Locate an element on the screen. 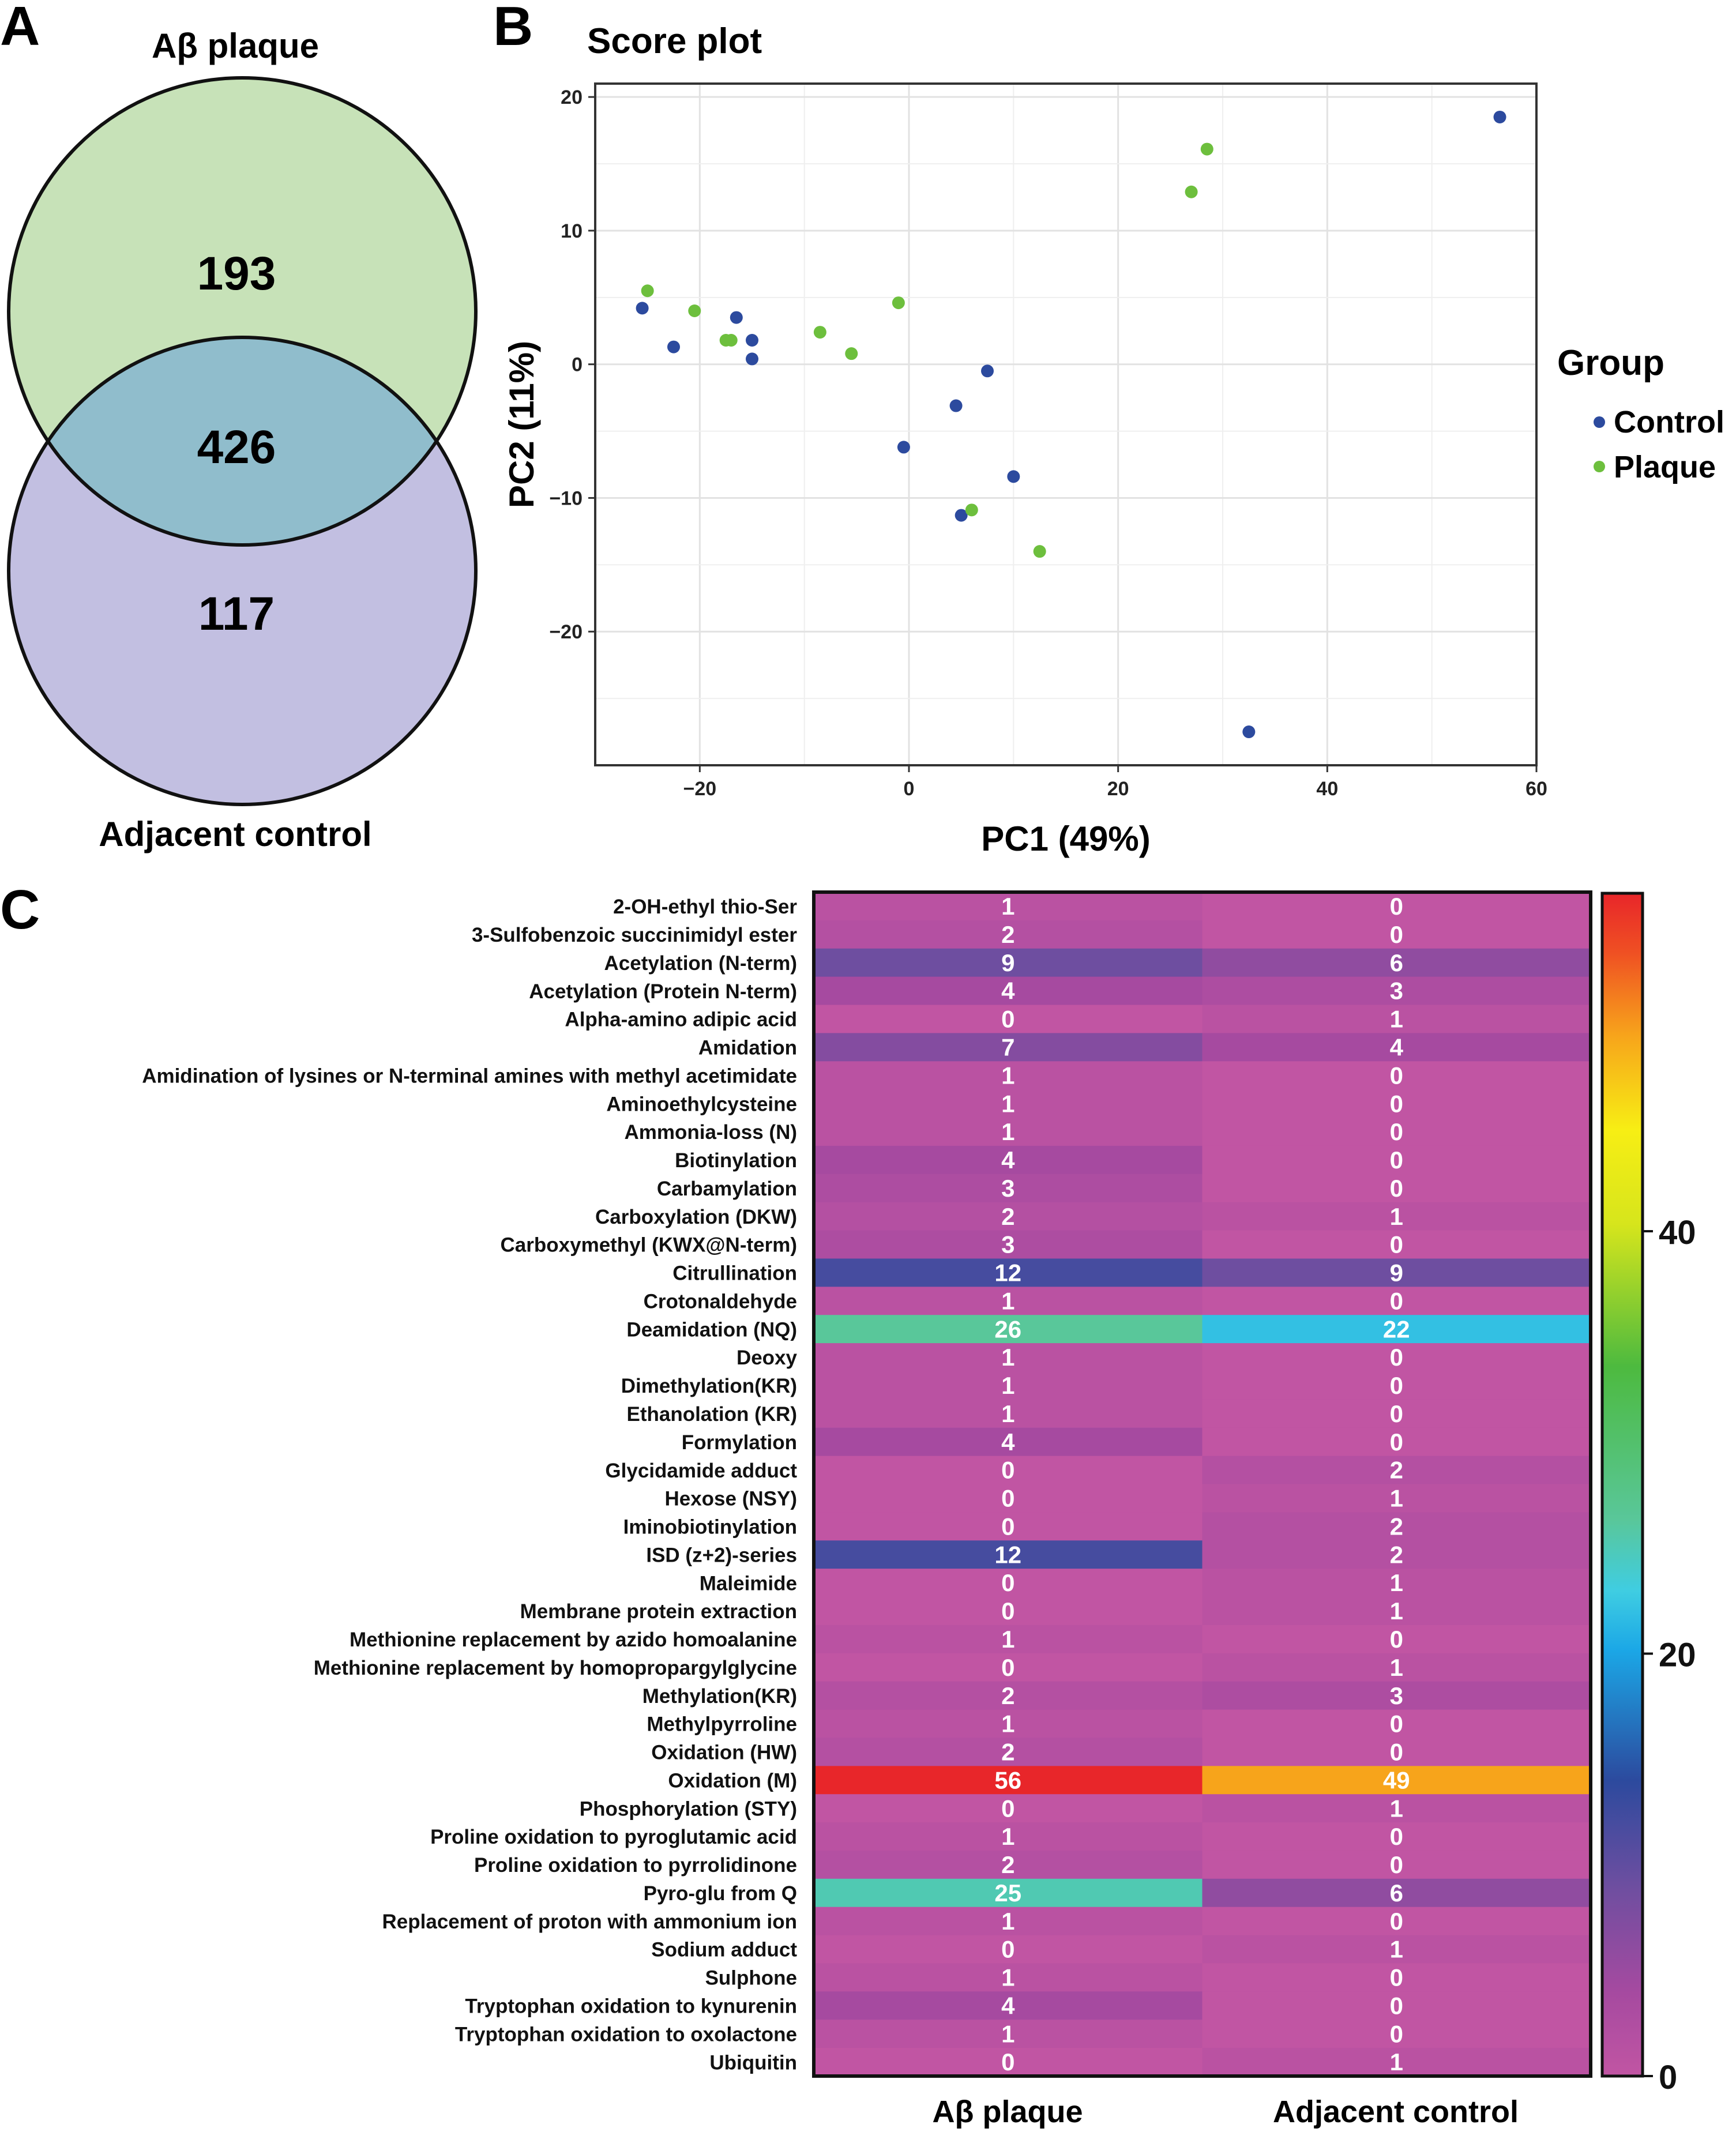  heatmap-row-label: Deamidation (NQ) is located at coordinates (711, 1329).